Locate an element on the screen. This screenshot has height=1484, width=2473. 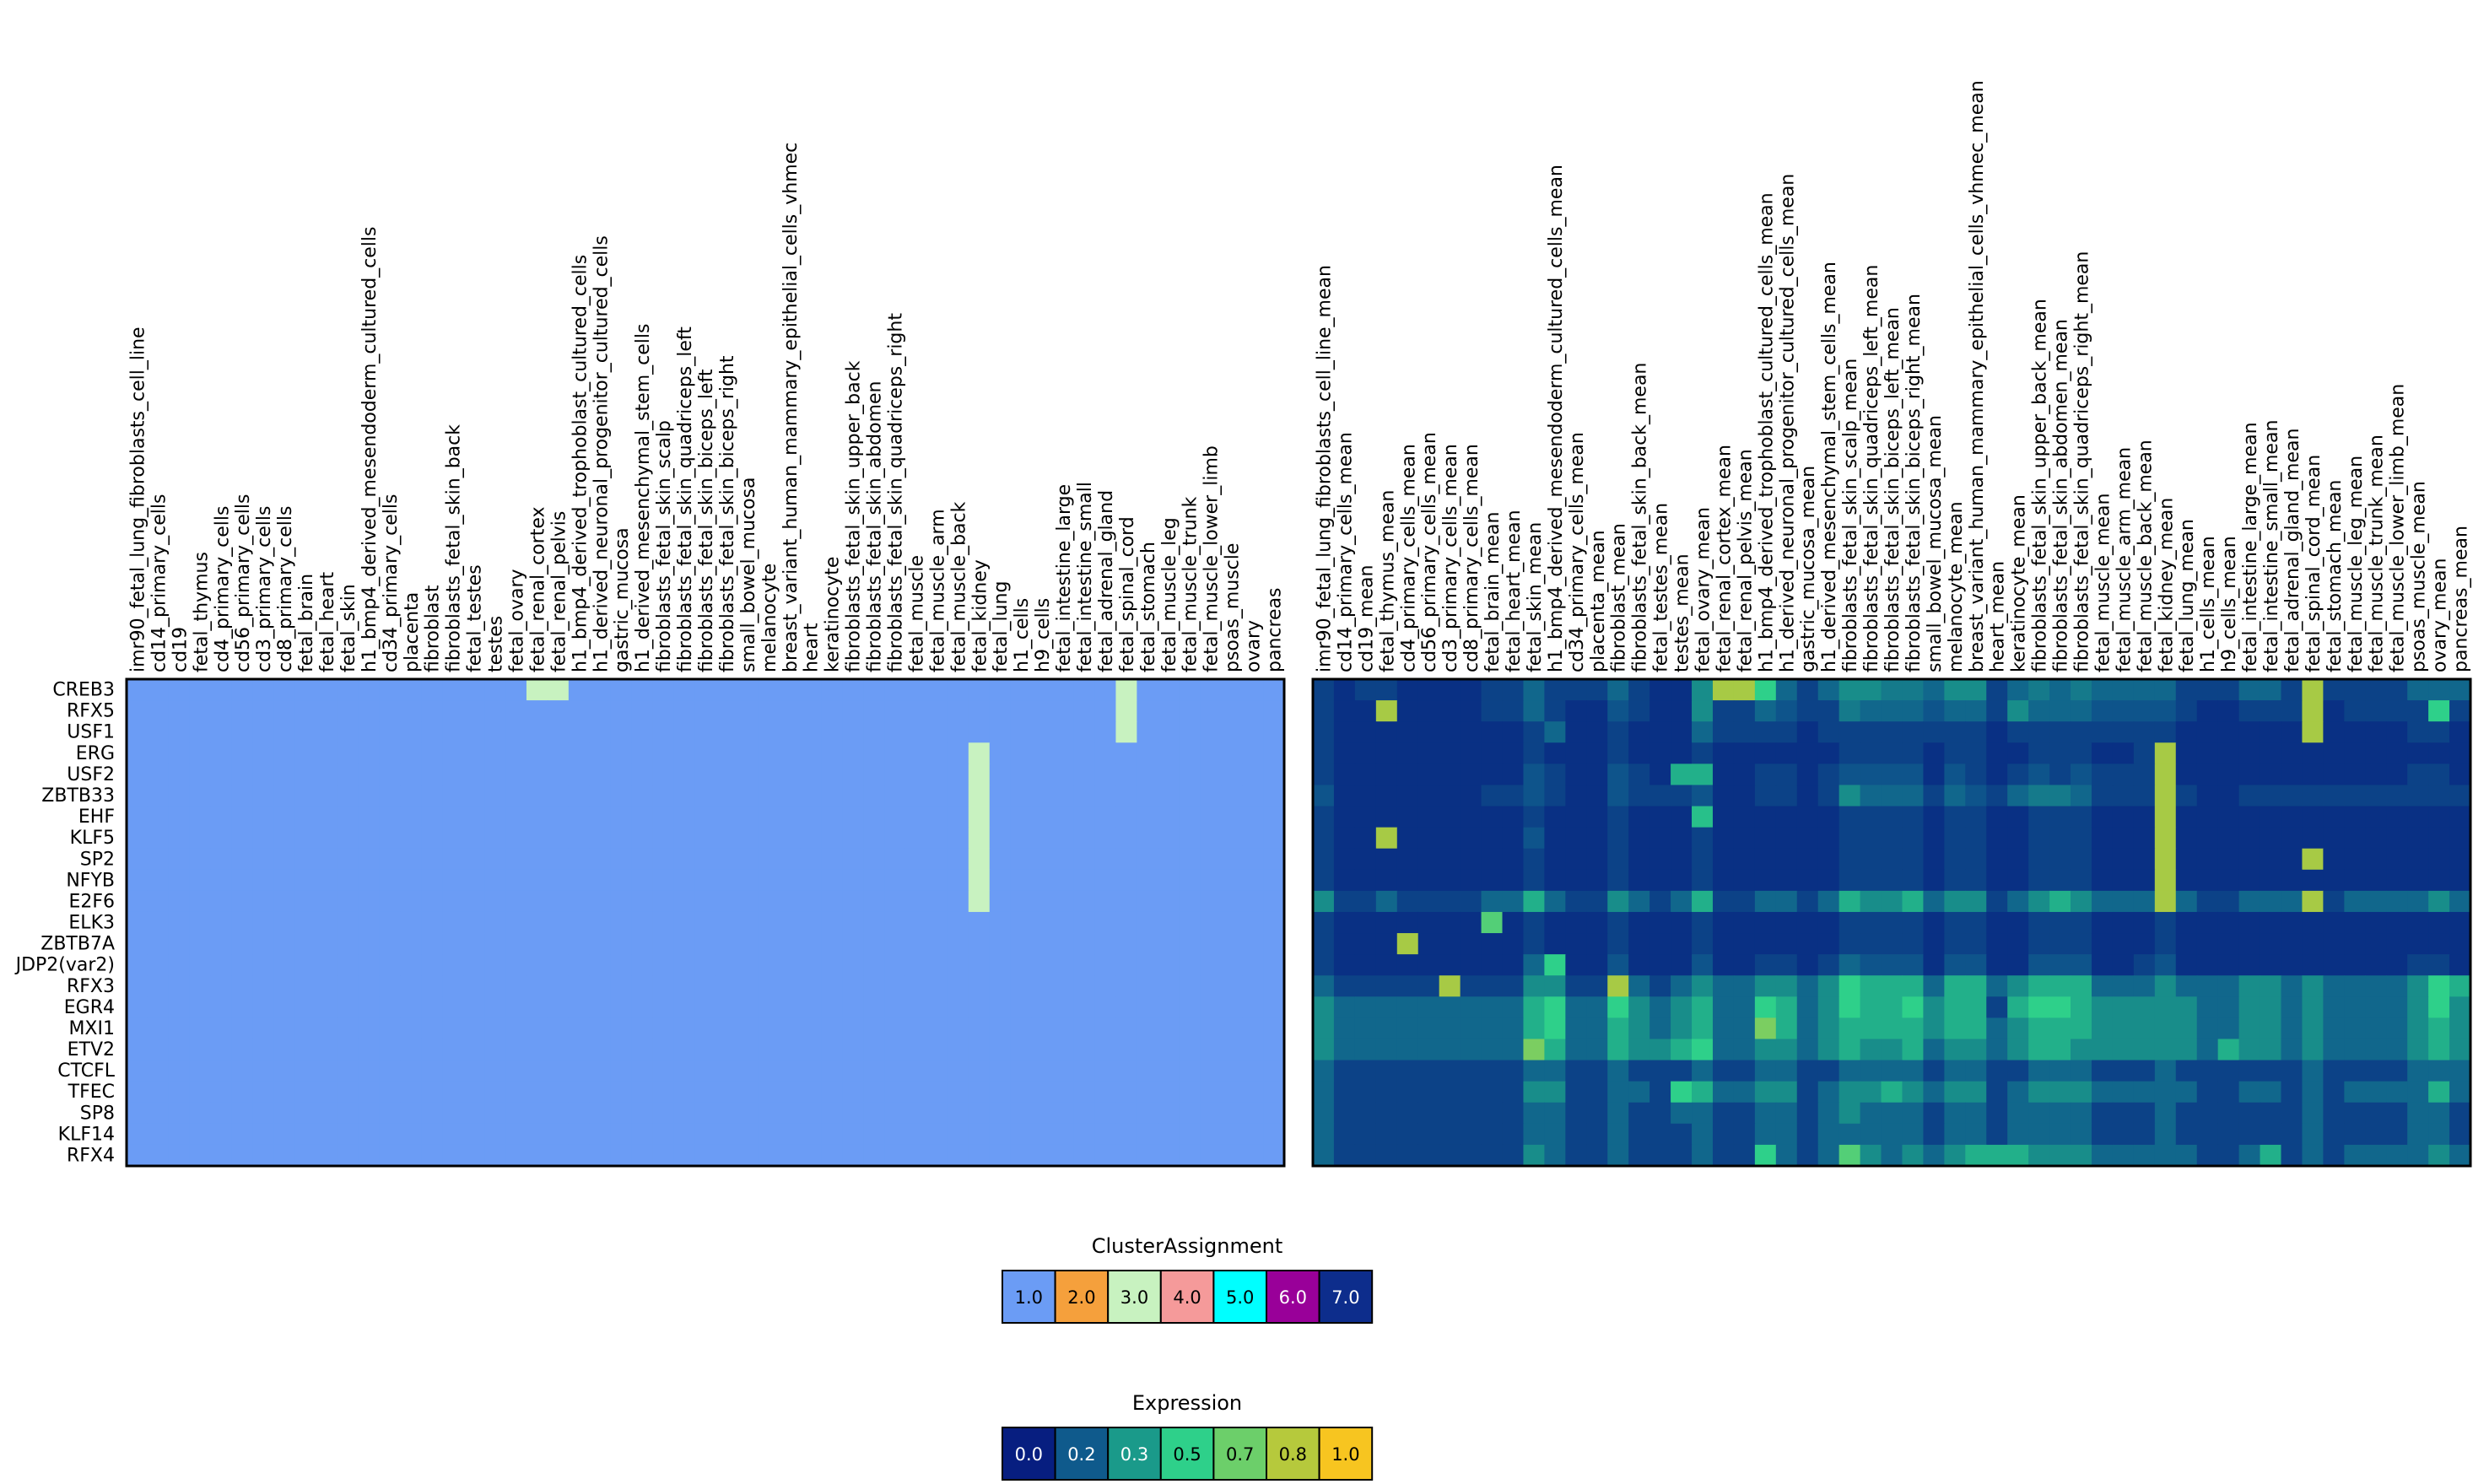
column-label: cd8_primary_cells_mean is located at coordinates (1471, 558).